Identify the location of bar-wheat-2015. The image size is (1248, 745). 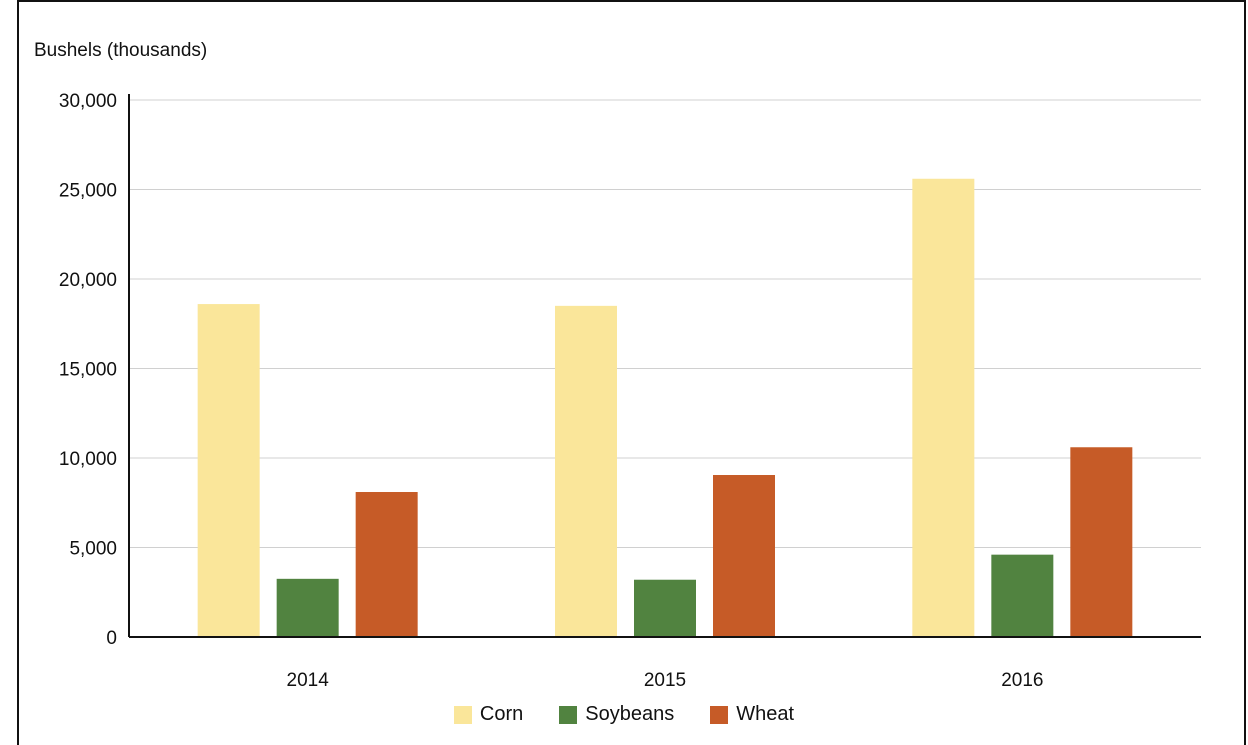
(744, 556).